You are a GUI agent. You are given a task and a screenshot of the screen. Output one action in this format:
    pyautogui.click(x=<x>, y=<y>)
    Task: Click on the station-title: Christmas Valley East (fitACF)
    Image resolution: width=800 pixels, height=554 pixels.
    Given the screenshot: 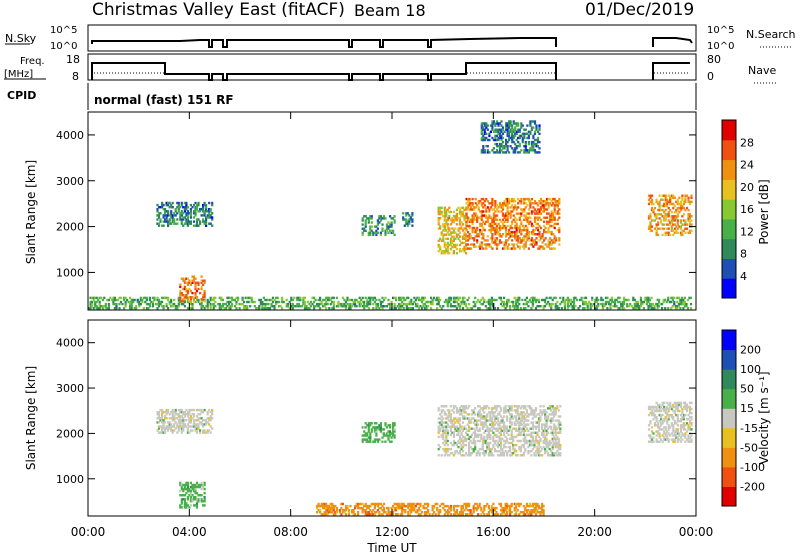 What is the action you would take?
    pyautogui.click(x=218, y=10)
    